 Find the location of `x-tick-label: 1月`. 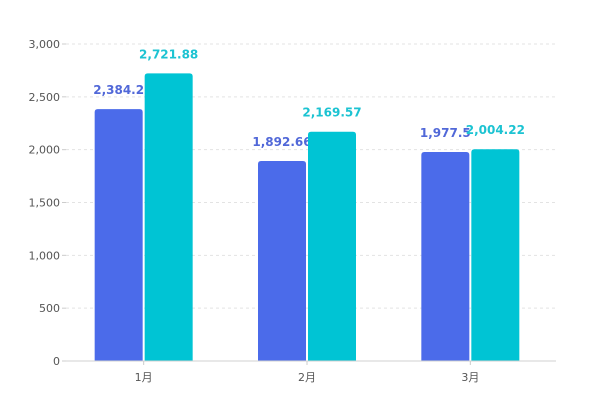

x-tick-label: 1月 is located at coordinates (144, 377).